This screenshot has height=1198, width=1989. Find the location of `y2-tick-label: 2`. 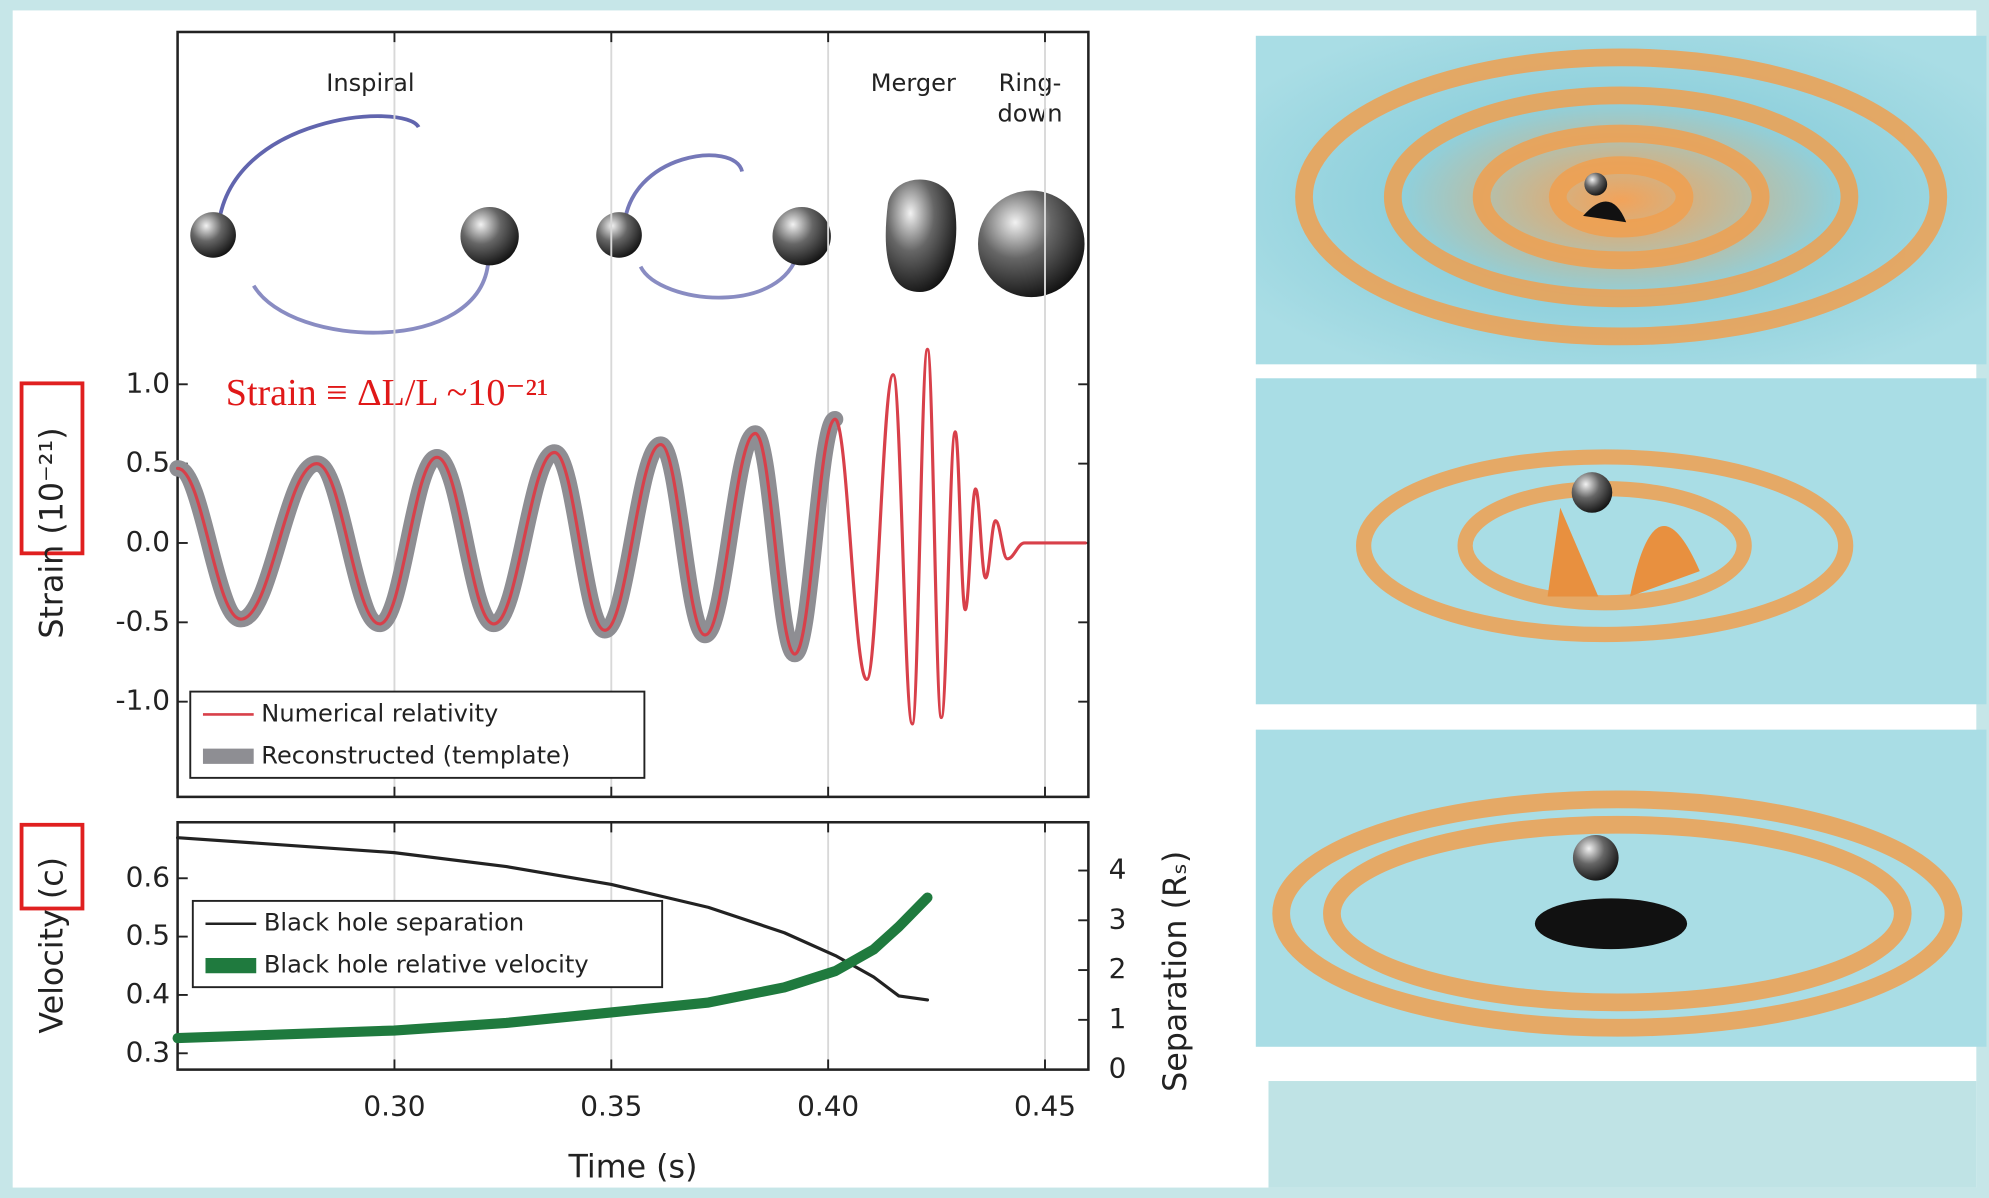

y2-tick-label: 2 is located at coordinates (1118, 968).